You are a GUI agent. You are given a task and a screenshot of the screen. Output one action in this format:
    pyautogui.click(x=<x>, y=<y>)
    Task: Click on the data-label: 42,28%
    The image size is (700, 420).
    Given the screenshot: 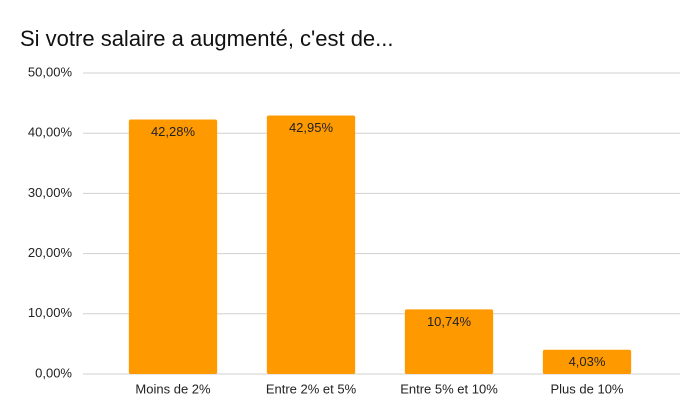 What is the action you would take?
    pyautogui.click(x=173, y=131)
    